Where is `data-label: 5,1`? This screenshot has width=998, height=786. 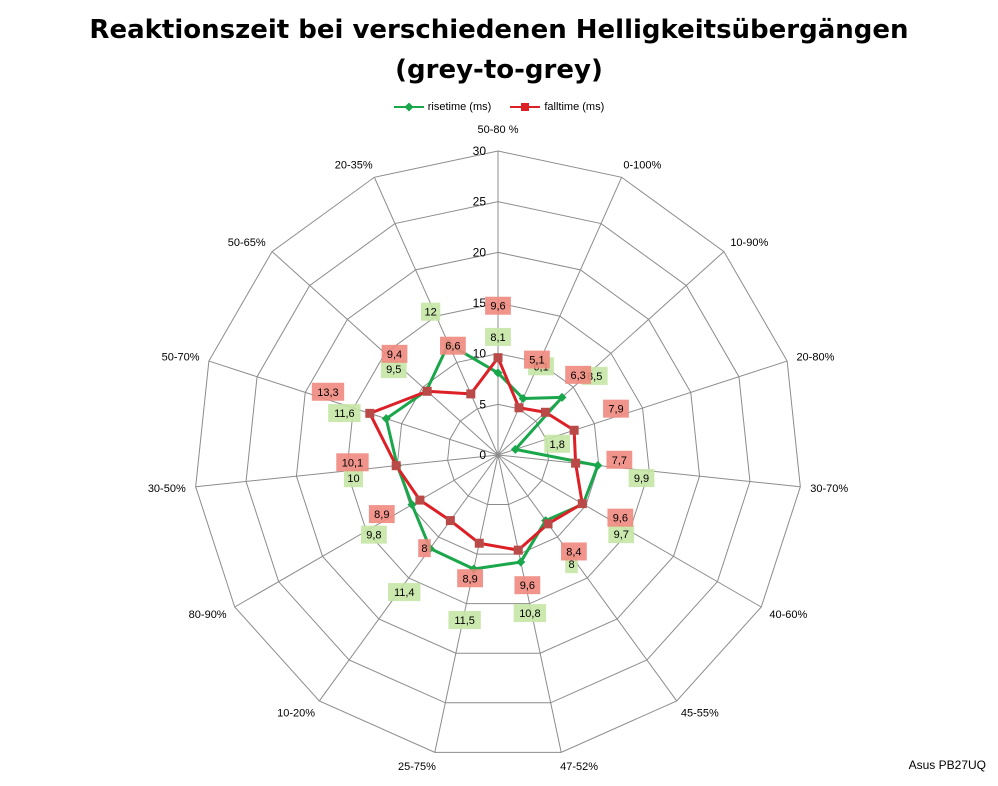 data-label: 5,1 is located at coordinates (536, 361).